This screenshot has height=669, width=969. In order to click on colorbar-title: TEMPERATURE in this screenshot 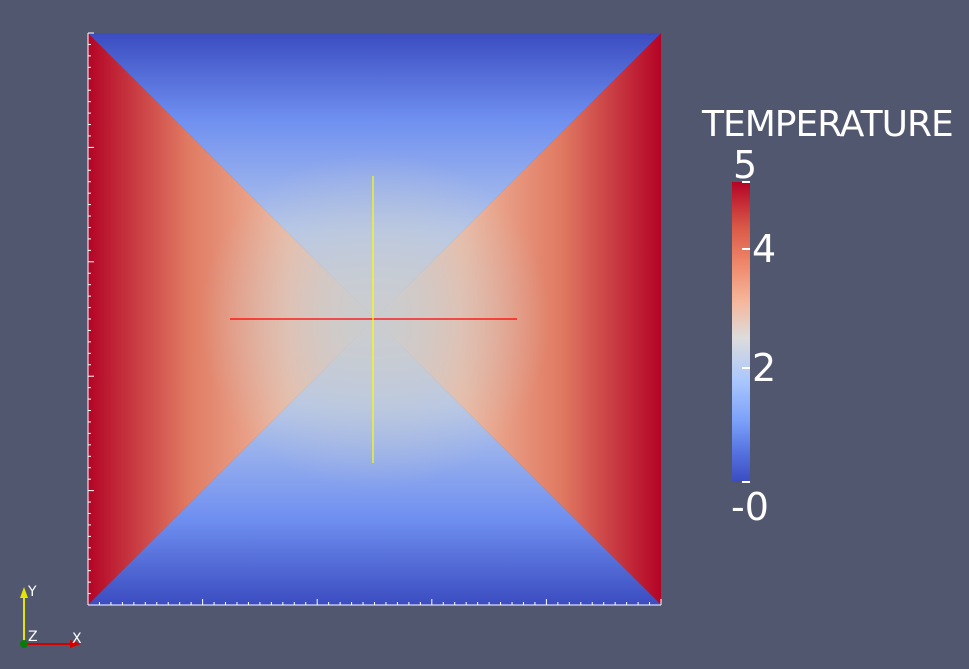, I will do `click(828, 124)`.